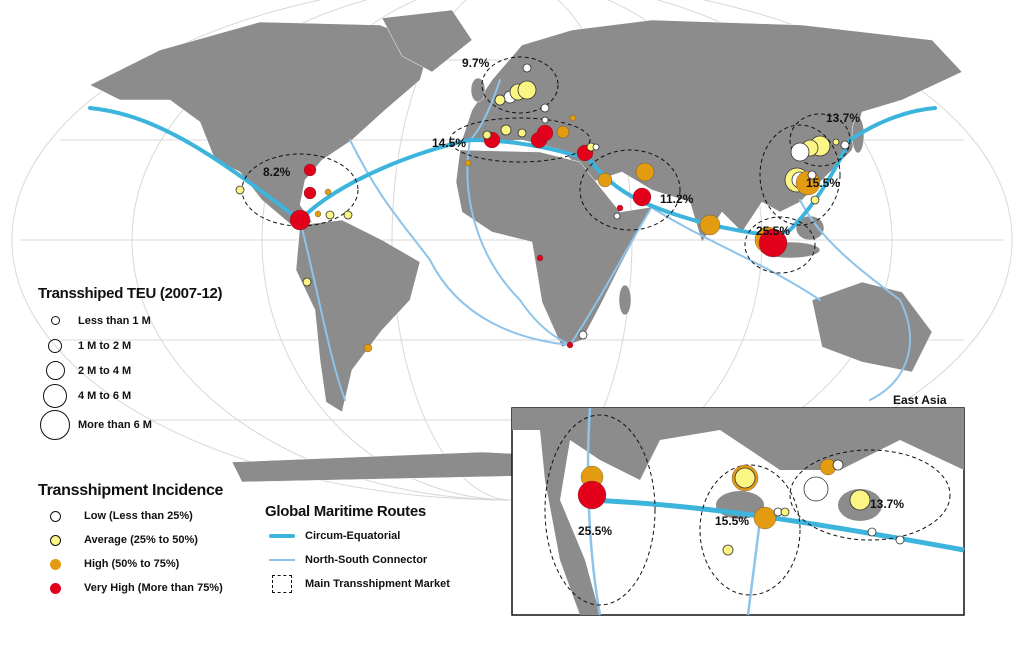 The height and width of the screenshot is (649, 1024). I want to click on incidence-legend-item: Low (Less than 25%), so click(130, 516).